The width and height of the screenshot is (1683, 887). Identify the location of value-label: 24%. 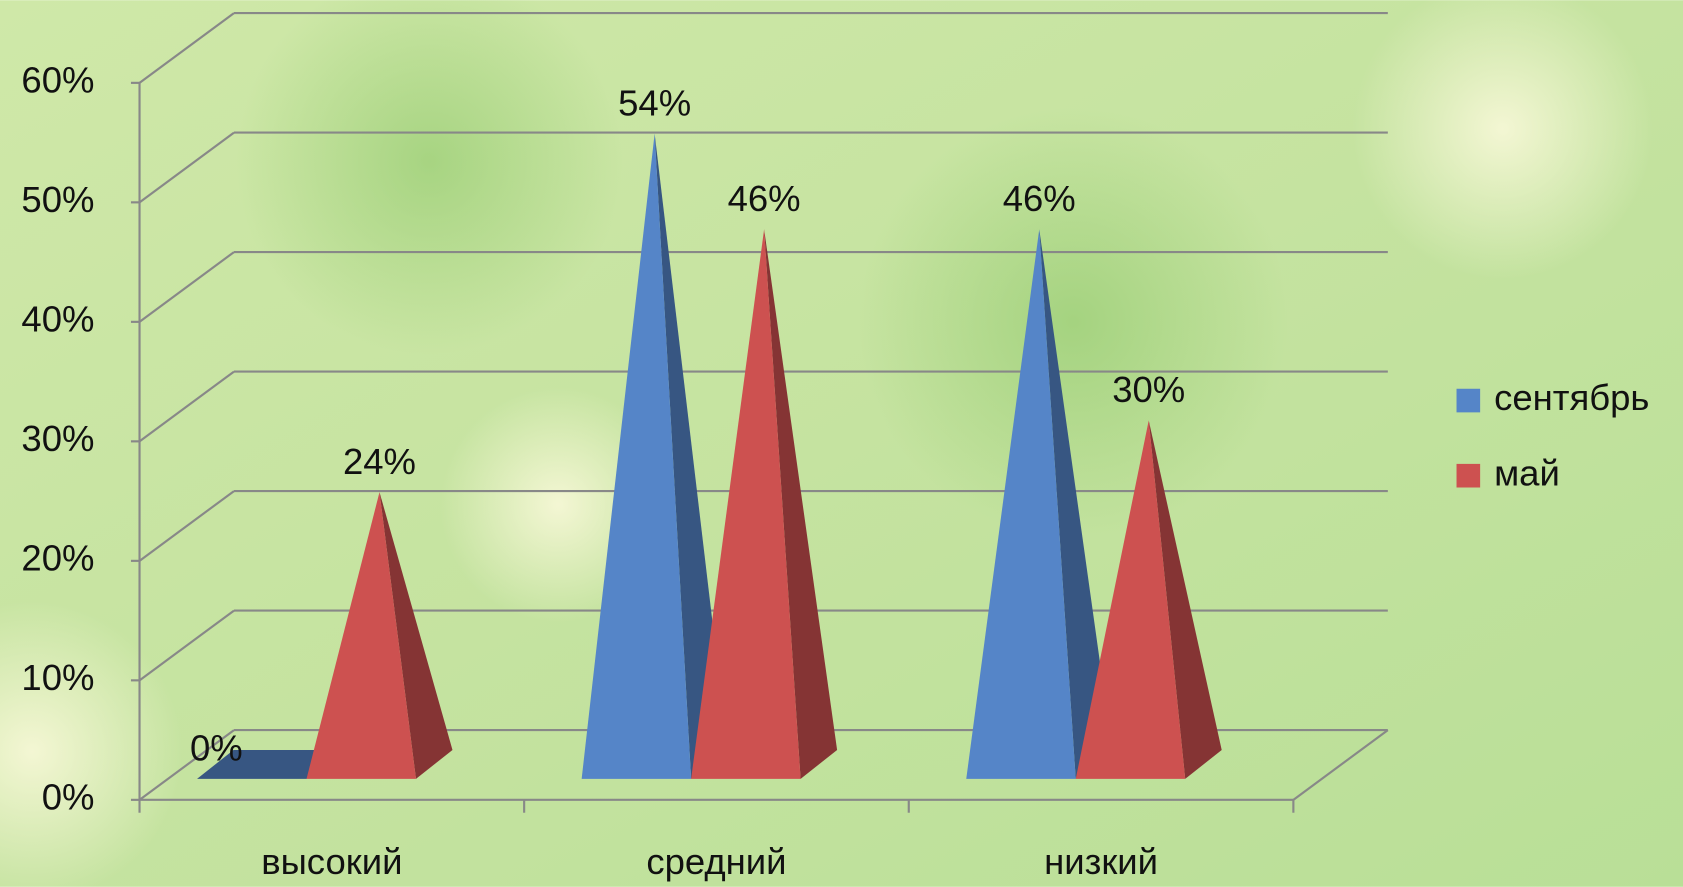
(379, 461).